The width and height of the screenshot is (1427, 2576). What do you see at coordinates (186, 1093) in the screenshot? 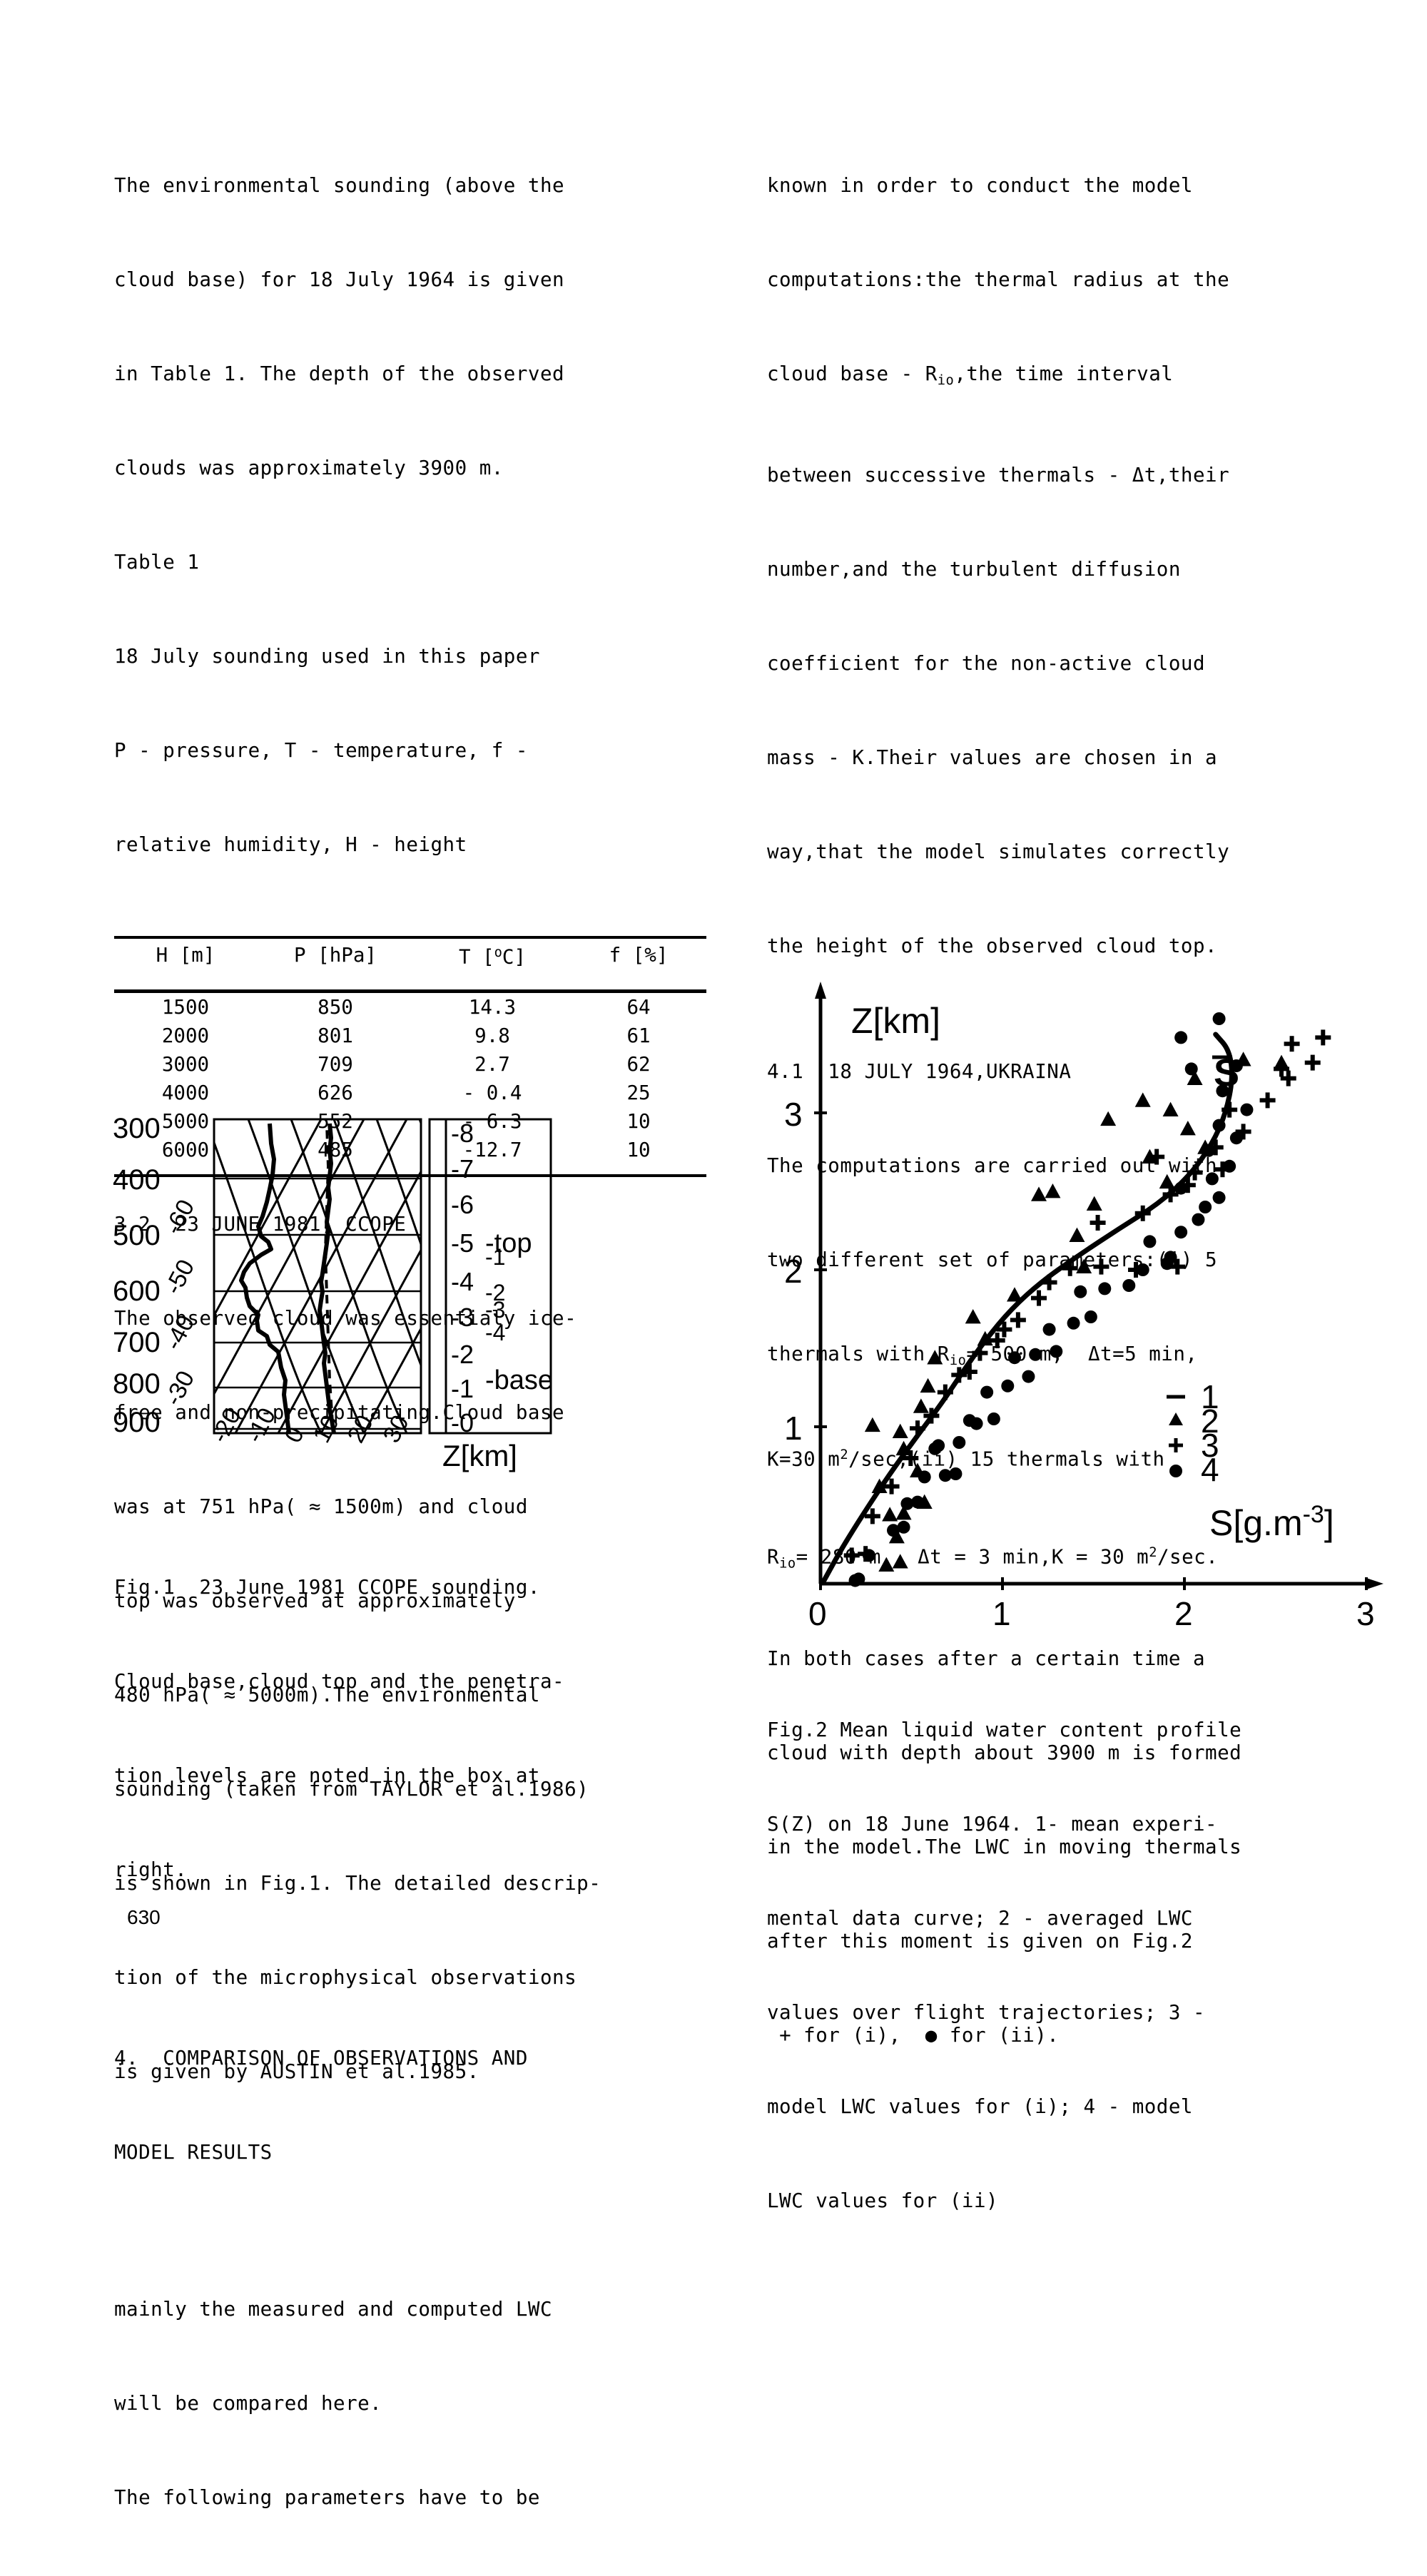
I see `table-cell: 4000` at bounding box center [186, 1093].